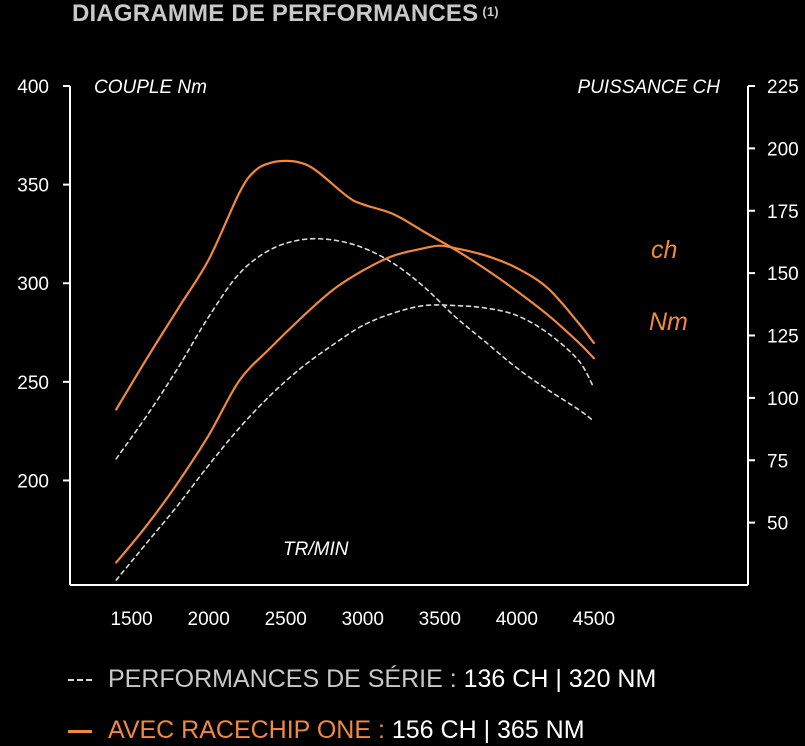  I want to click on chart-title: DIAGRAMME DE PERFORMANCES (1), so click(285, 14).